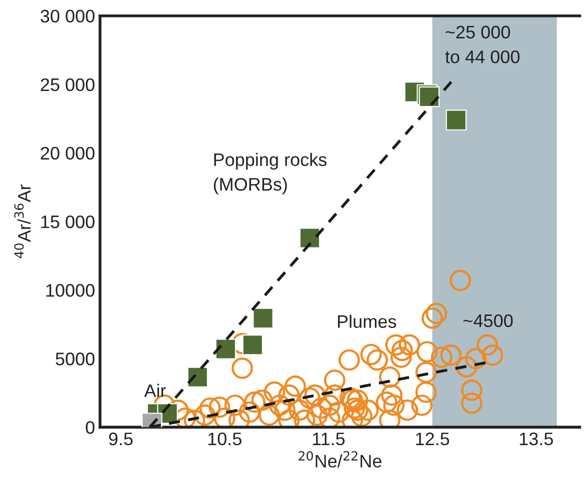  Describe the element at coordinates (367, 321) in the screenshot. I see `annotation: Plumes` at that location.